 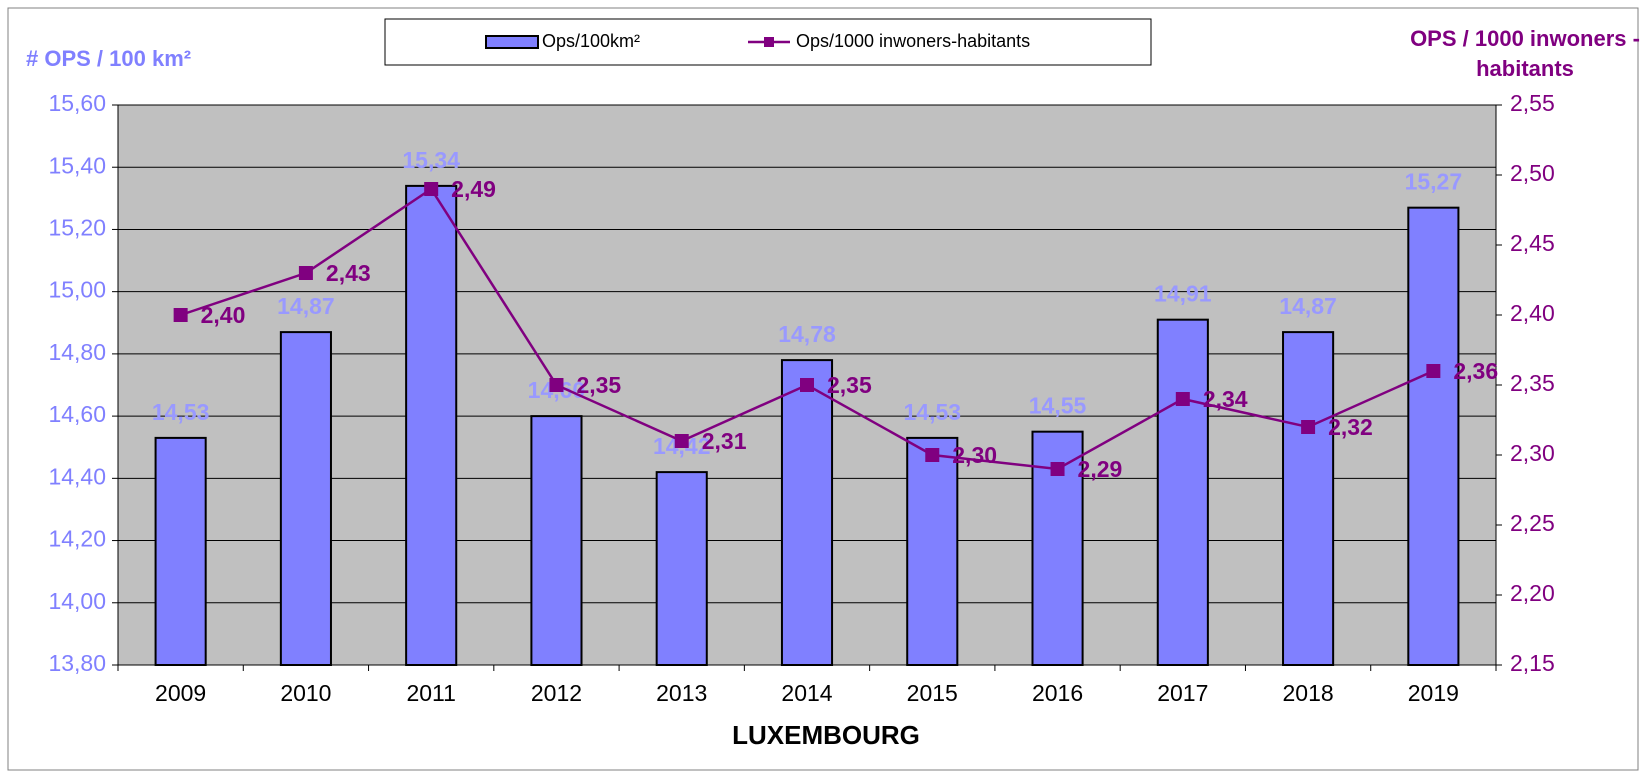 I want to click on x-tick-label: 2013, so click(x=681, y=693).